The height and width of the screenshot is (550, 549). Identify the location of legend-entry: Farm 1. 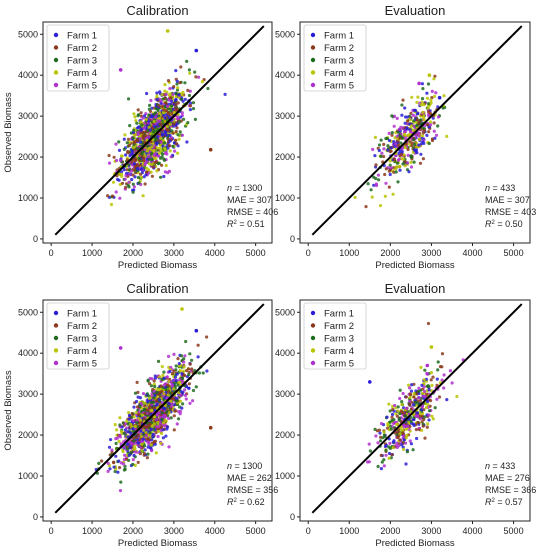
(82, 314).